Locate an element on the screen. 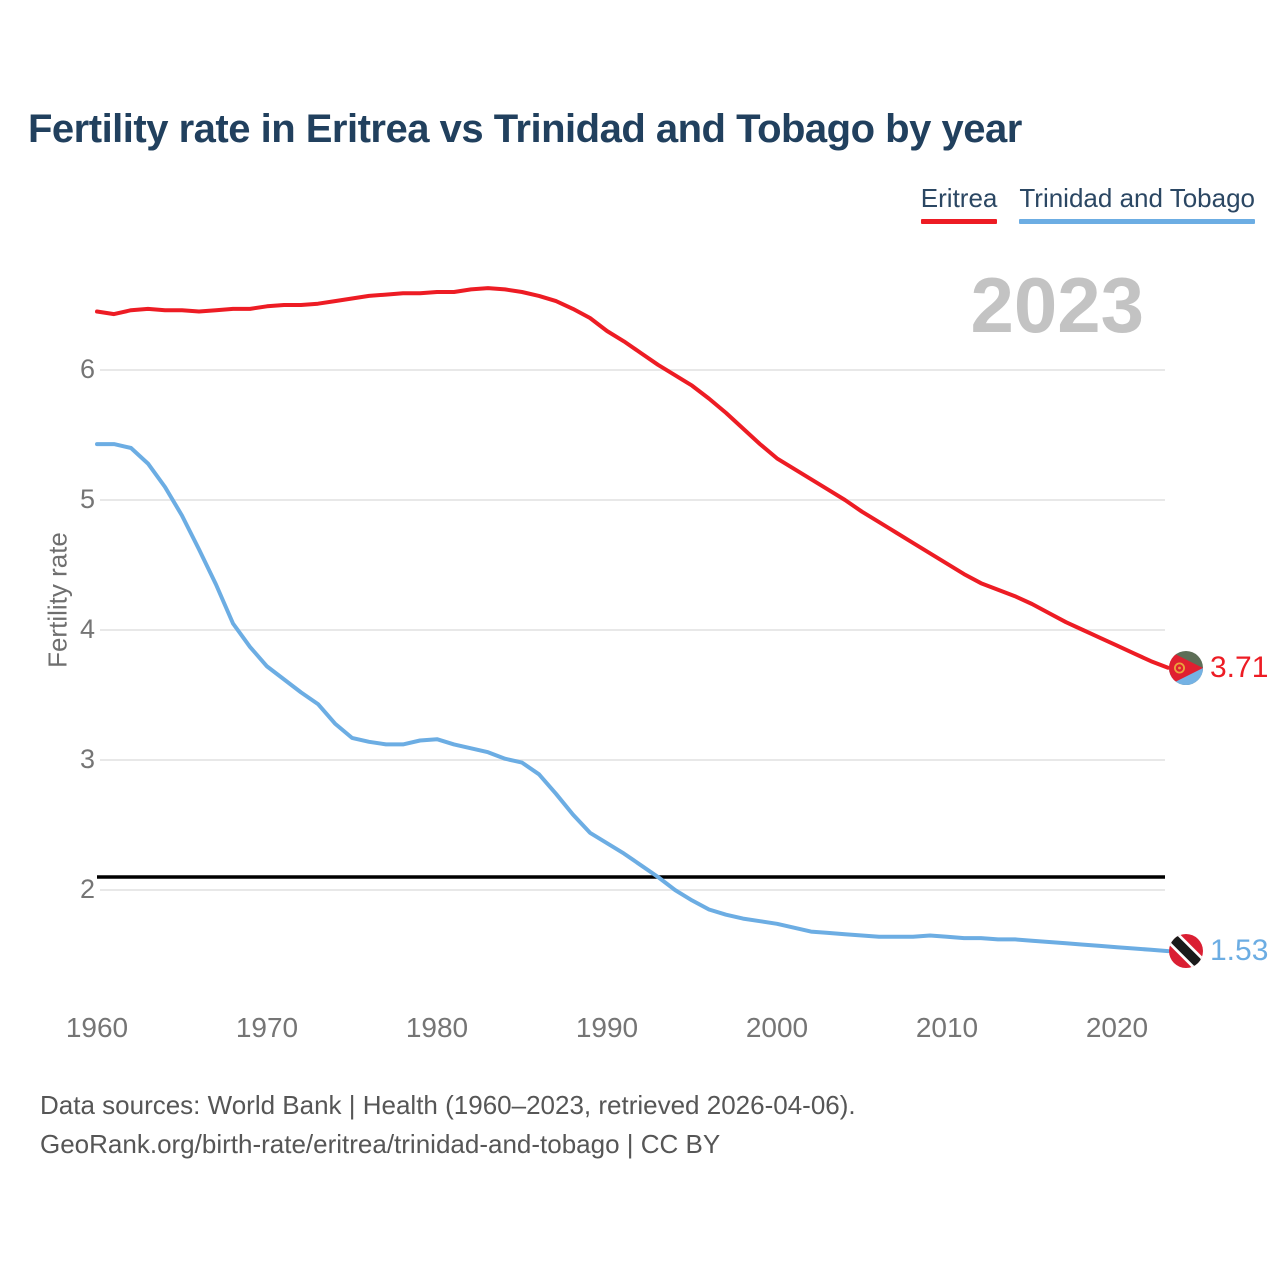 This screenshot has height=1280, width=1280. y-tick-label: 2 is located at coordinates (87, 889).